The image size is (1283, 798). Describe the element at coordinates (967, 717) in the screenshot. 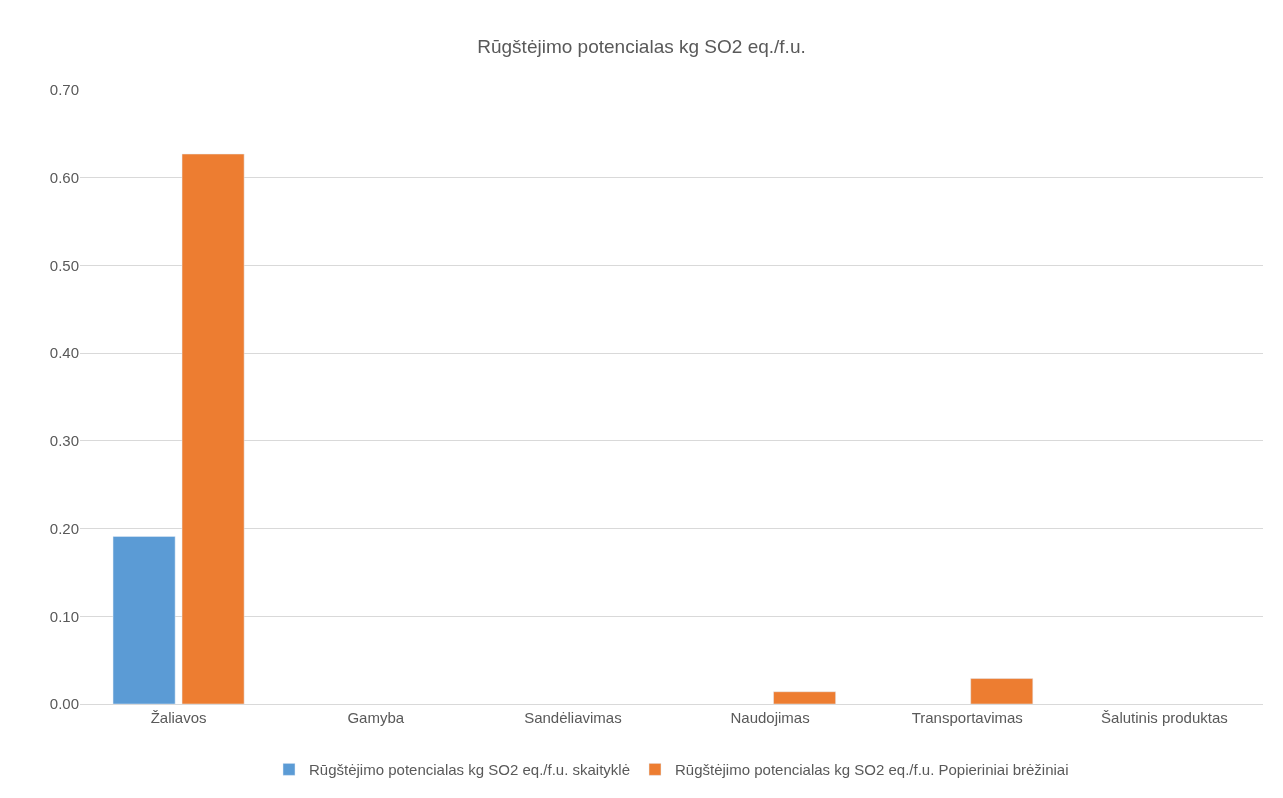

I see `x-tick-label: Transportavimas` at that location.